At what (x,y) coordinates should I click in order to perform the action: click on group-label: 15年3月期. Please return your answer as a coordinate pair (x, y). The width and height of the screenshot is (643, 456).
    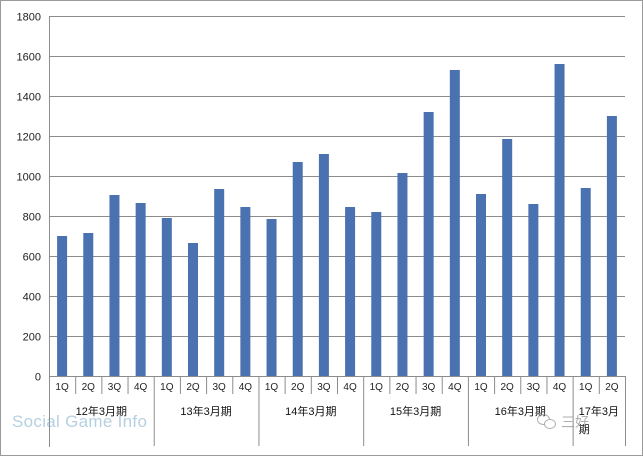
    Looking at the image, I should click on (415, 411).